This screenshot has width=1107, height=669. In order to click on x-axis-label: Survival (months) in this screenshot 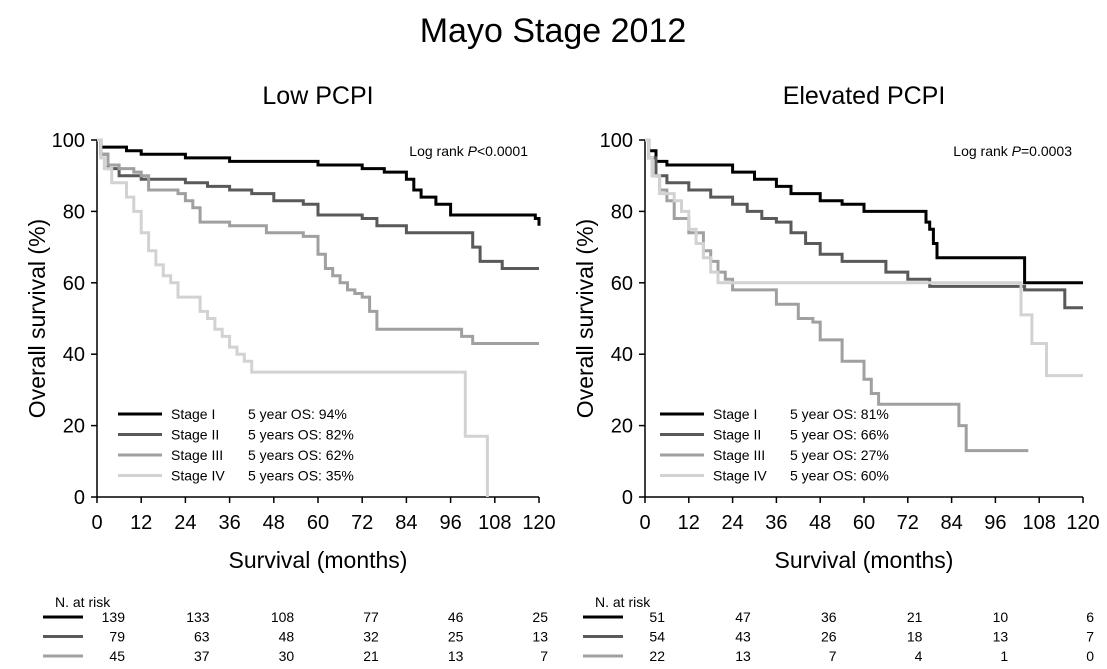, I will do `click(864, 560)`.